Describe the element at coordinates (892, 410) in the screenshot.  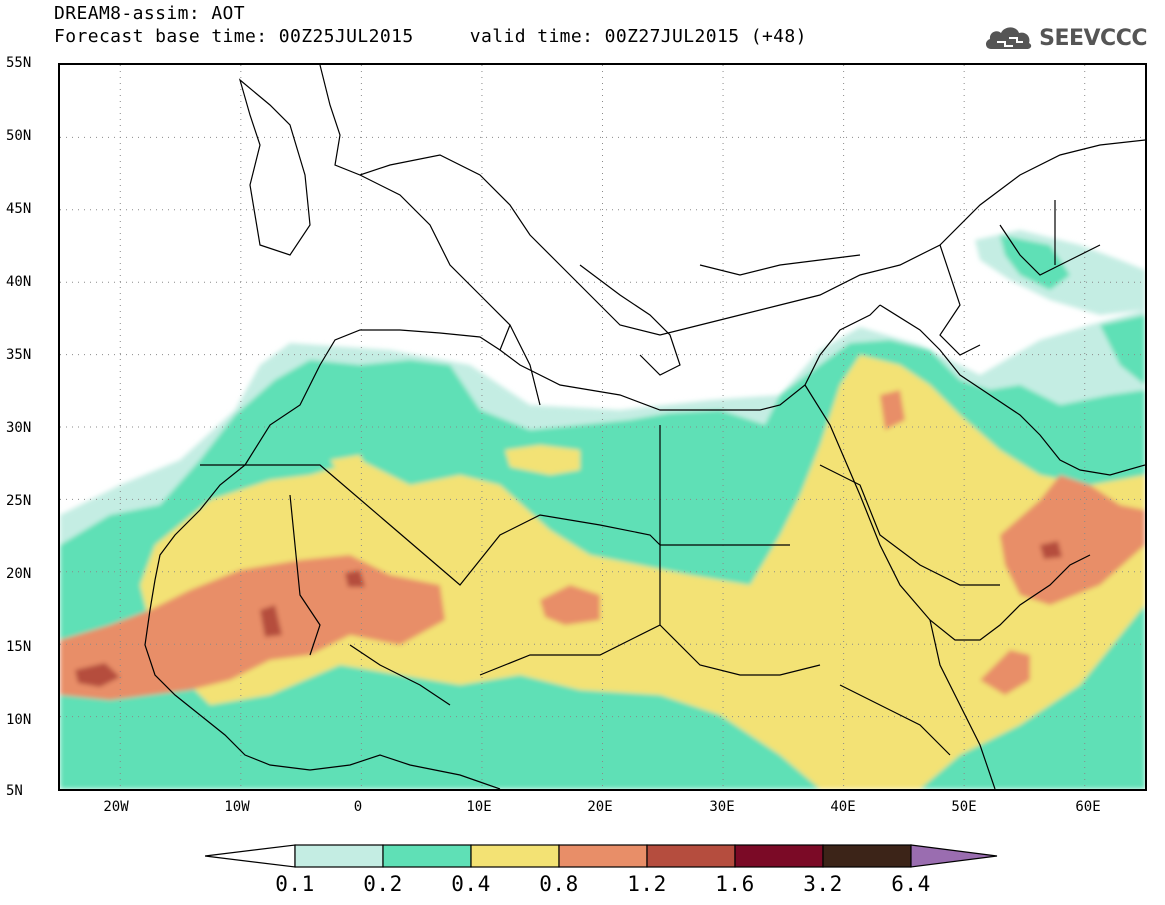
I see `aot-field-0-8e` at that location.